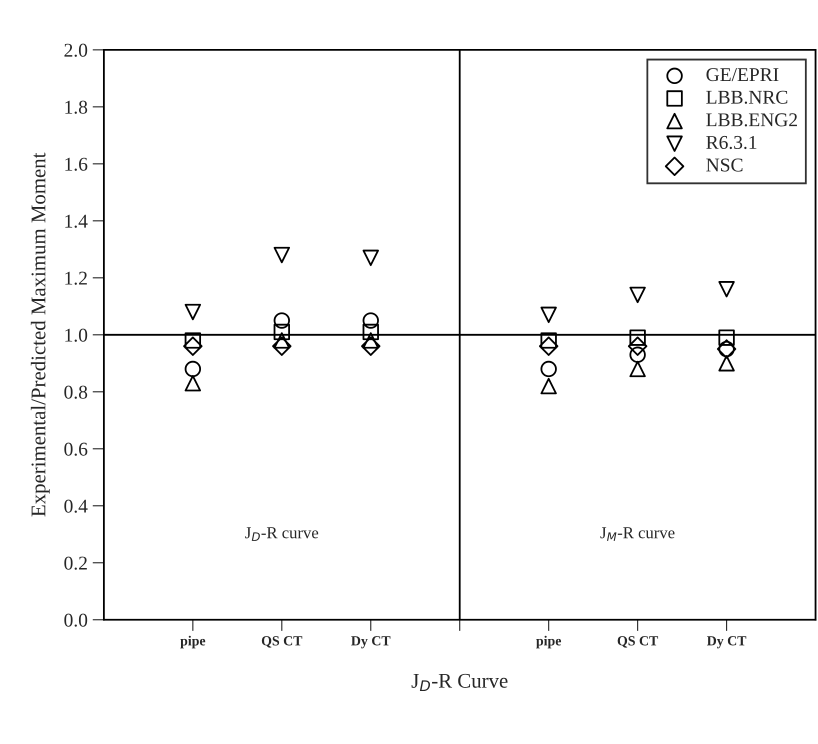 The height and width of the screenshot is (744, 818). Describe the element at coordinates (76, 449) in the screenshot. I see `y-tick-label: 0.6` at that location.